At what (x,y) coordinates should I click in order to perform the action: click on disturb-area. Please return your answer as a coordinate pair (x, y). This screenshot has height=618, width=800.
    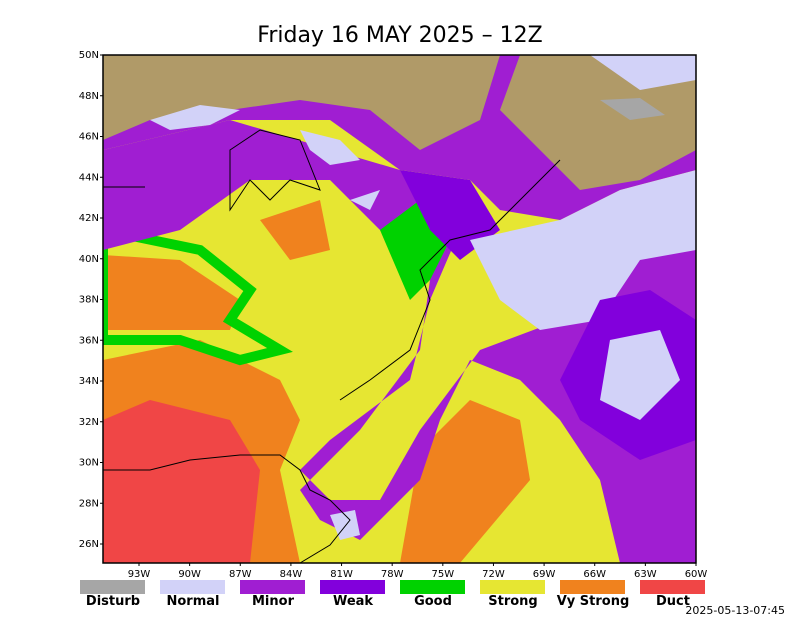
    Looking at the image, I should click on (632, 109).